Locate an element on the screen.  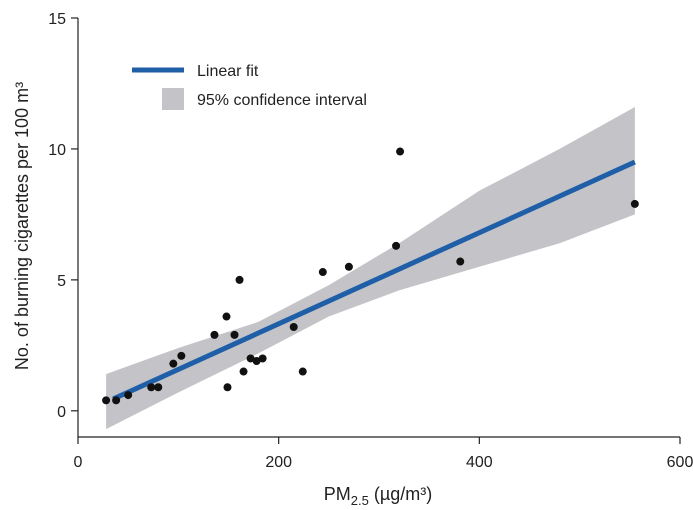
y-axis-title: No. of burning cigarettes per 100 m³ is located at coordinates (22, 226).